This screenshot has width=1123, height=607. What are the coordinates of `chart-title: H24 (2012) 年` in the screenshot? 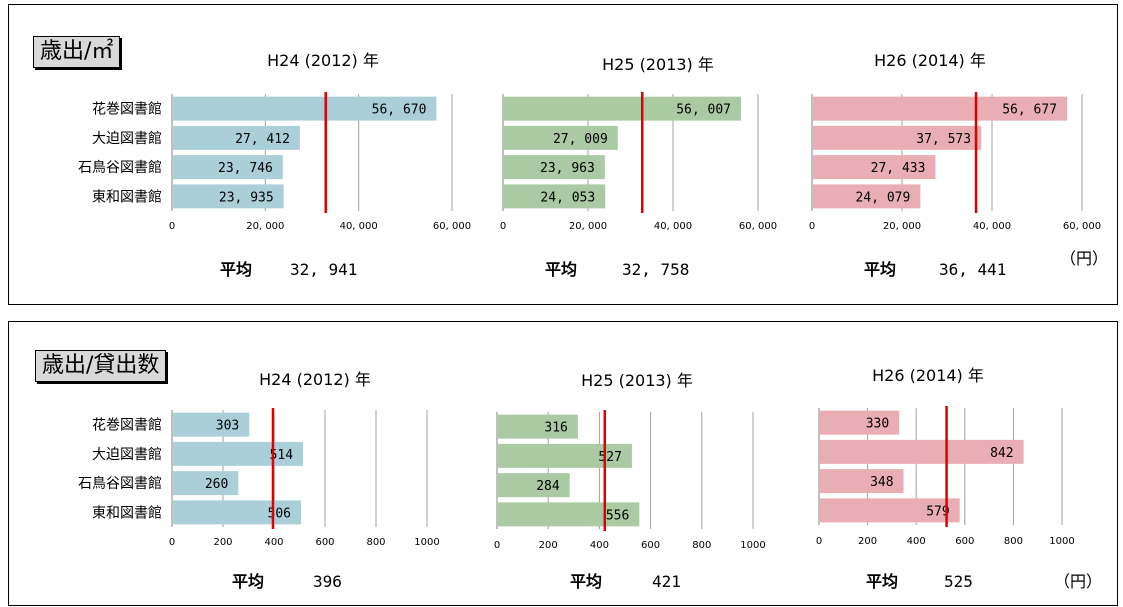 It's located at (323, 60).